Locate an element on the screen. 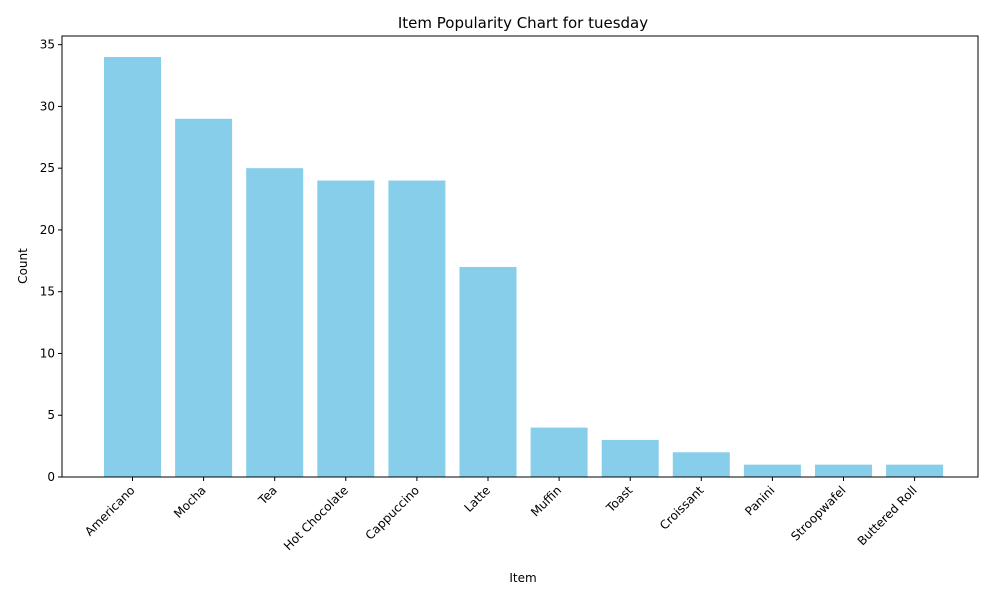 The width and height of the screenshot is (1000, 600). bar-croissant is located at coordinates (701, 464).